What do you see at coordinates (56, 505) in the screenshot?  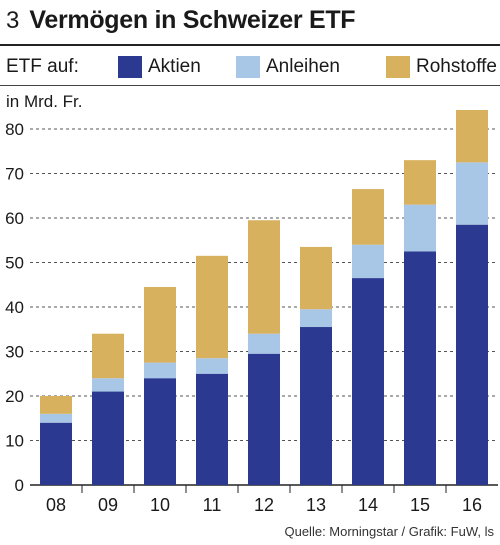 I see `x-tick-label: 08` at bounding box center [56, 505].